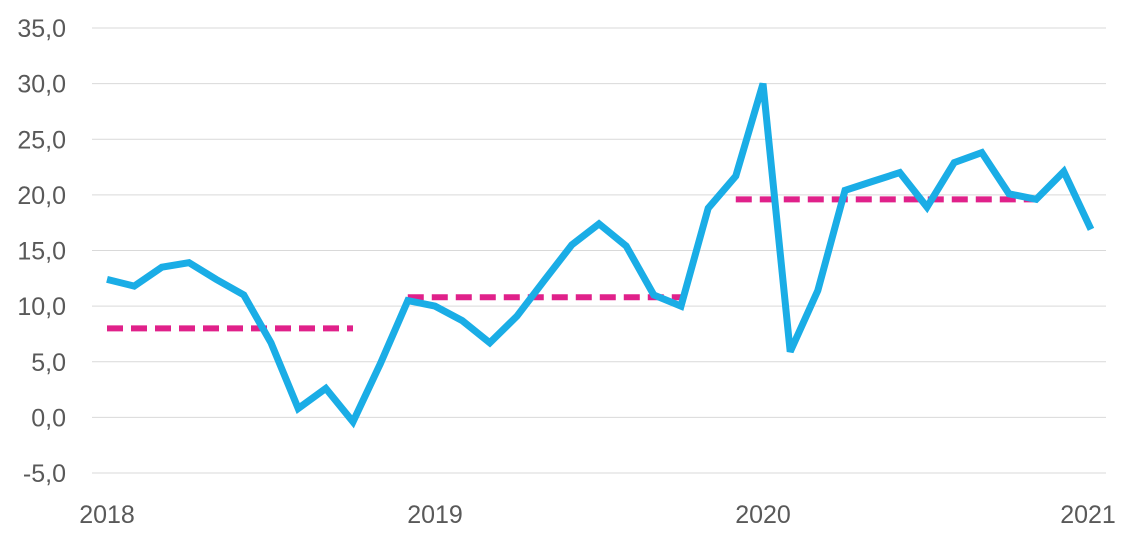 The width and height of the screenshot is (1124, 540). I want to click on x-tick-label: 2018, so click(107, 515).